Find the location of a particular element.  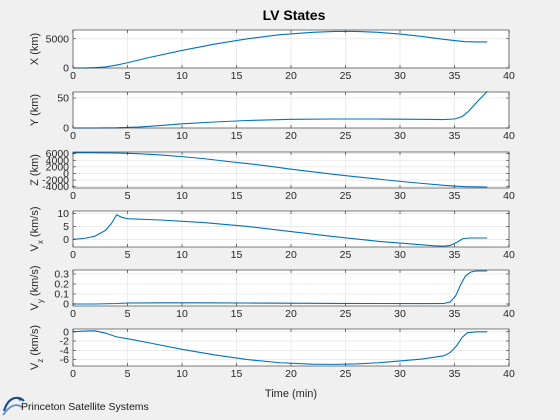

subplot-1: 0 5 10 15 20 25 30 35 40 0 5000 X (km) is located at coordinates (272, 55).